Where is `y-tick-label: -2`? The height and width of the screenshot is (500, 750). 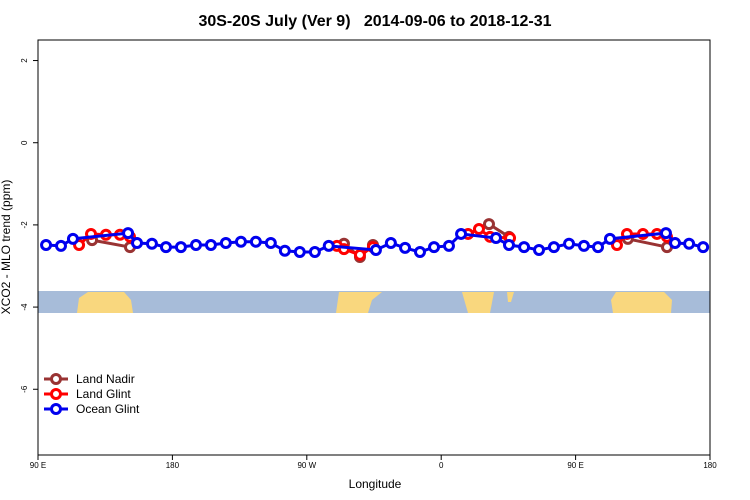 y-tick-label: -2 is located at coordinates (24, 225).